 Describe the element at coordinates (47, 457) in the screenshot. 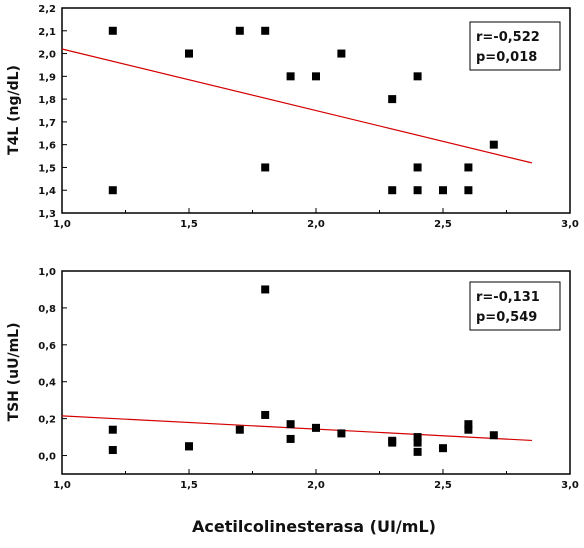

I see `y-tick-label: 0,0` at that location.